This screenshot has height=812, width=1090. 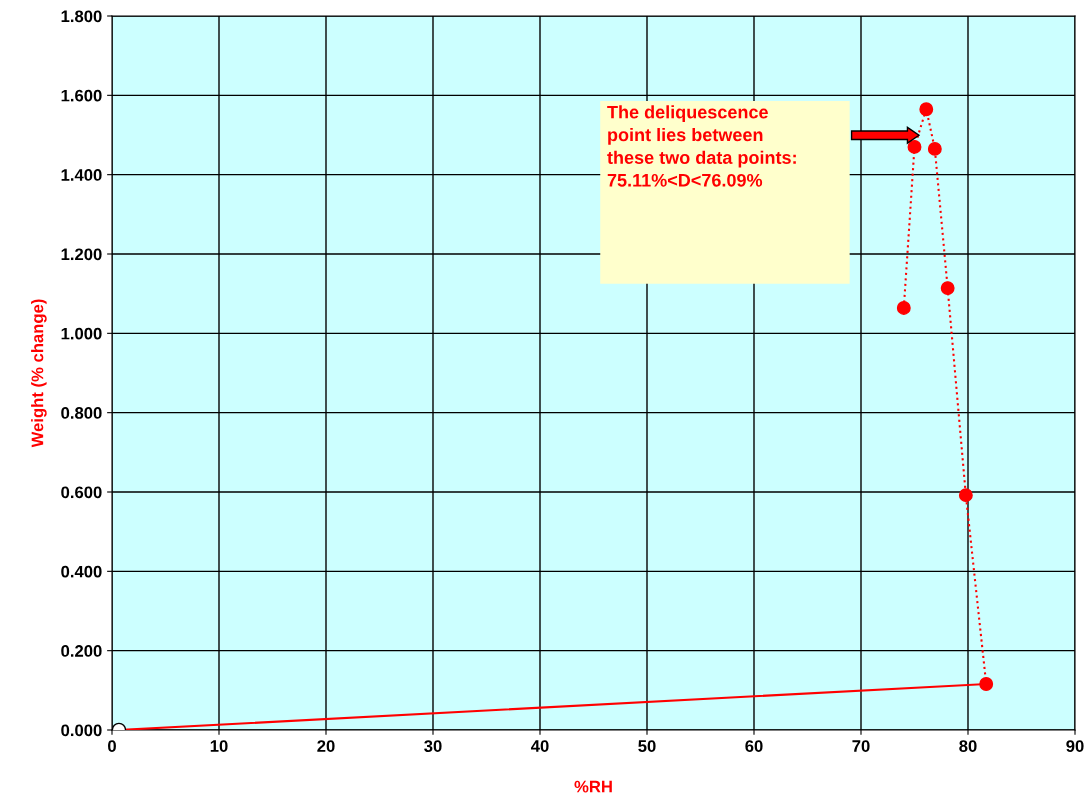 I want to click on x-tick-label: 40, so click(x=539, y=746).